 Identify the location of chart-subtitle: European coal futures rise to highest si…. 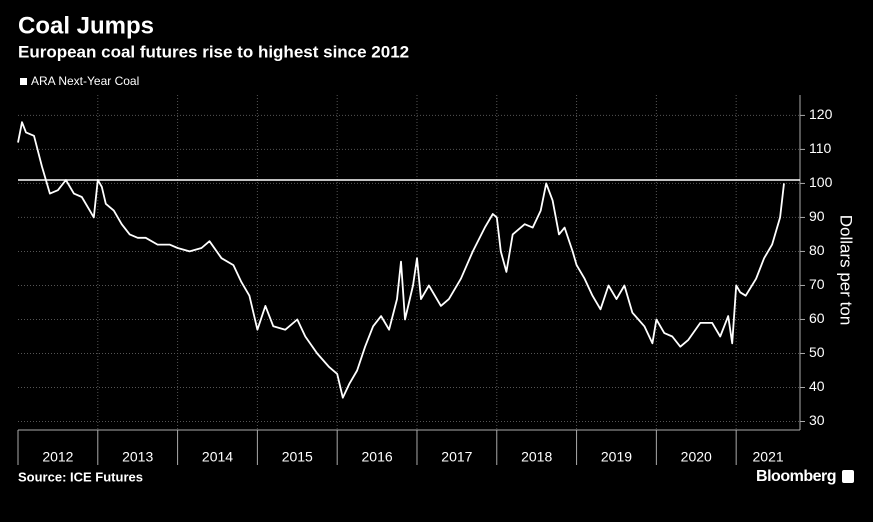
(213, 51).